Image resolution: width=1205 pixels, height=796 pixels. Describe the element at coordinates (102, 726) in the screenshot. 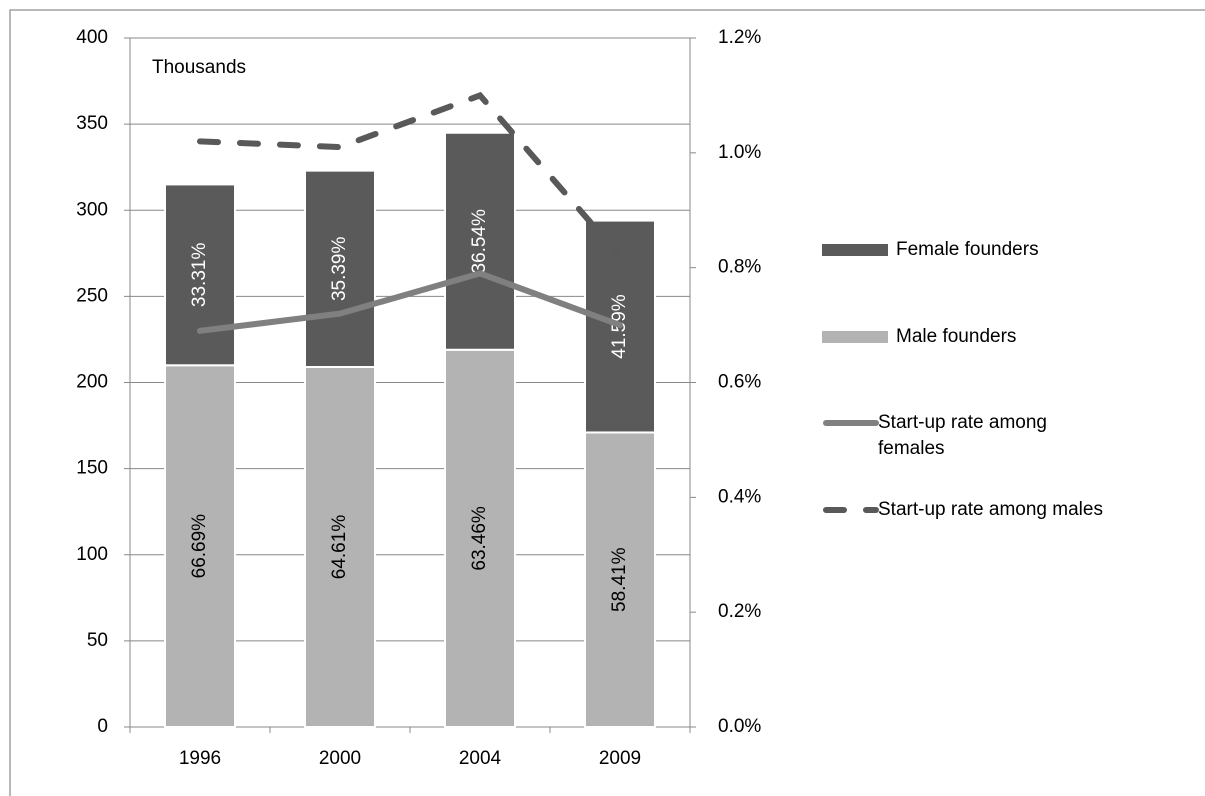

I see `y-tick-label: 0` at that location.